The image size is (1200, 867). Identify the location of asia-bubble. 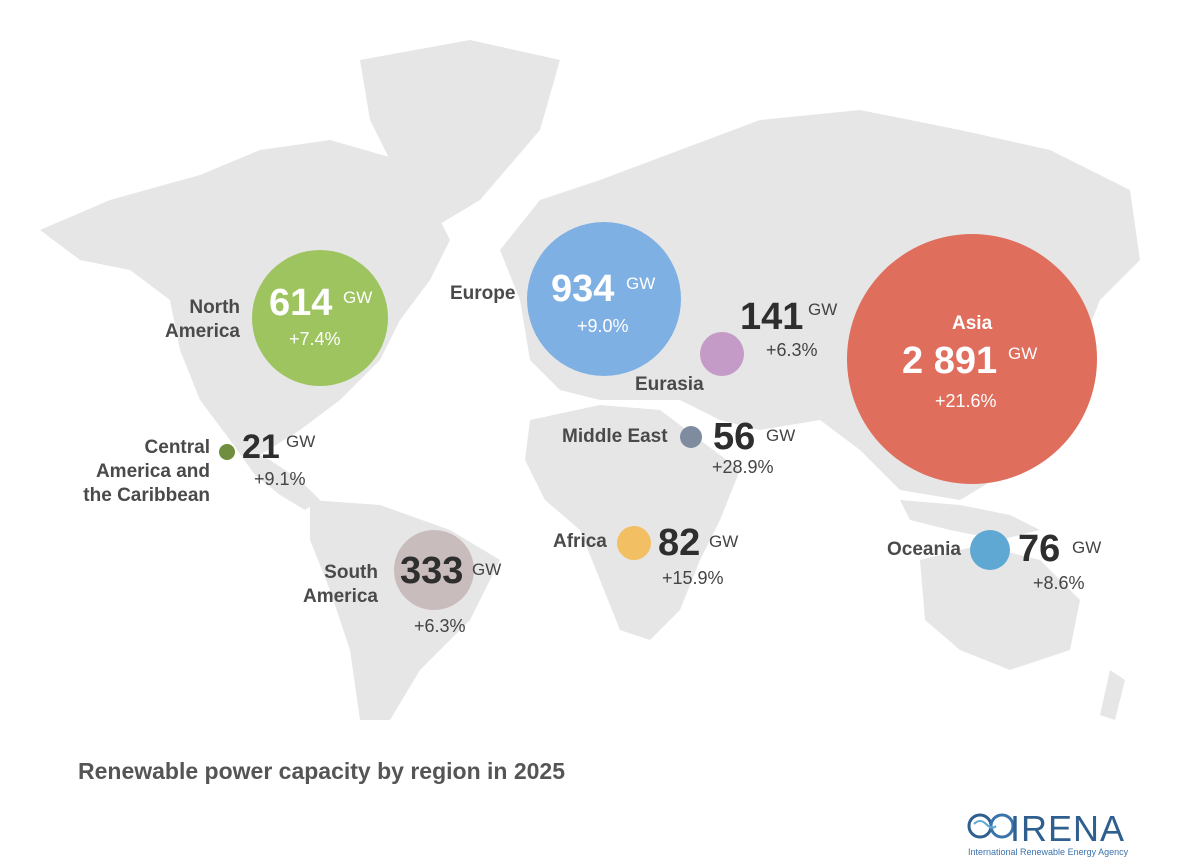
(972, 359).